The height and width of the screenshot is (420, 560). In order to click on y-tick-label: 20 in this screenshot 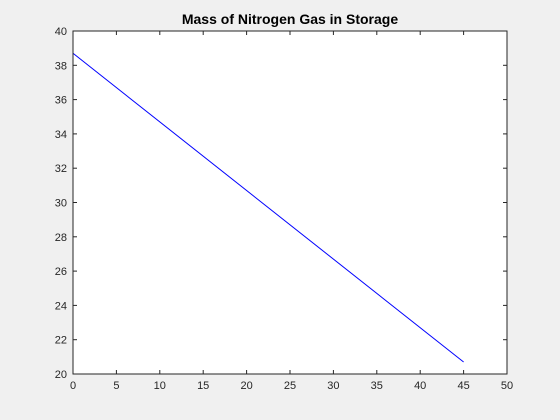, I will do `click(61, 375)`.